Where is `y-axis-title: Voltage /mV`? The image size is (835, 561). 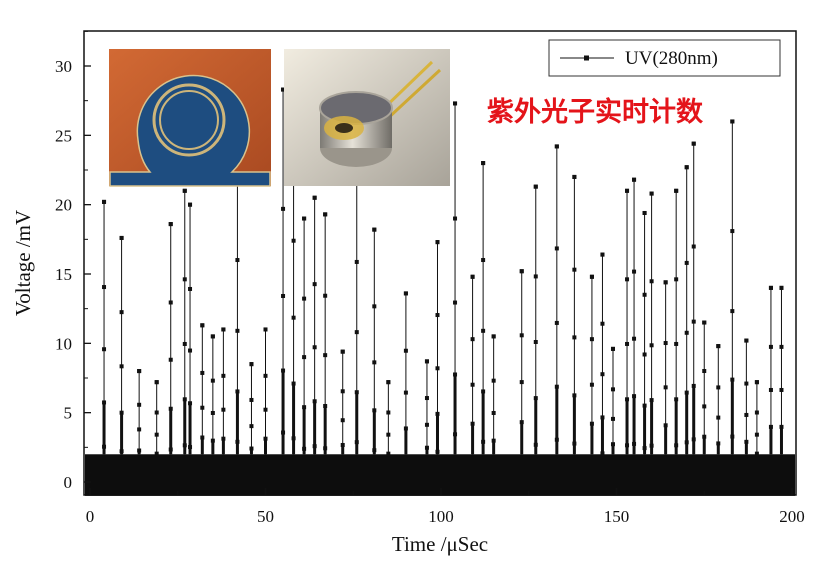
y-axis-title: Voltage /mV is located at coordinates (23, 263).